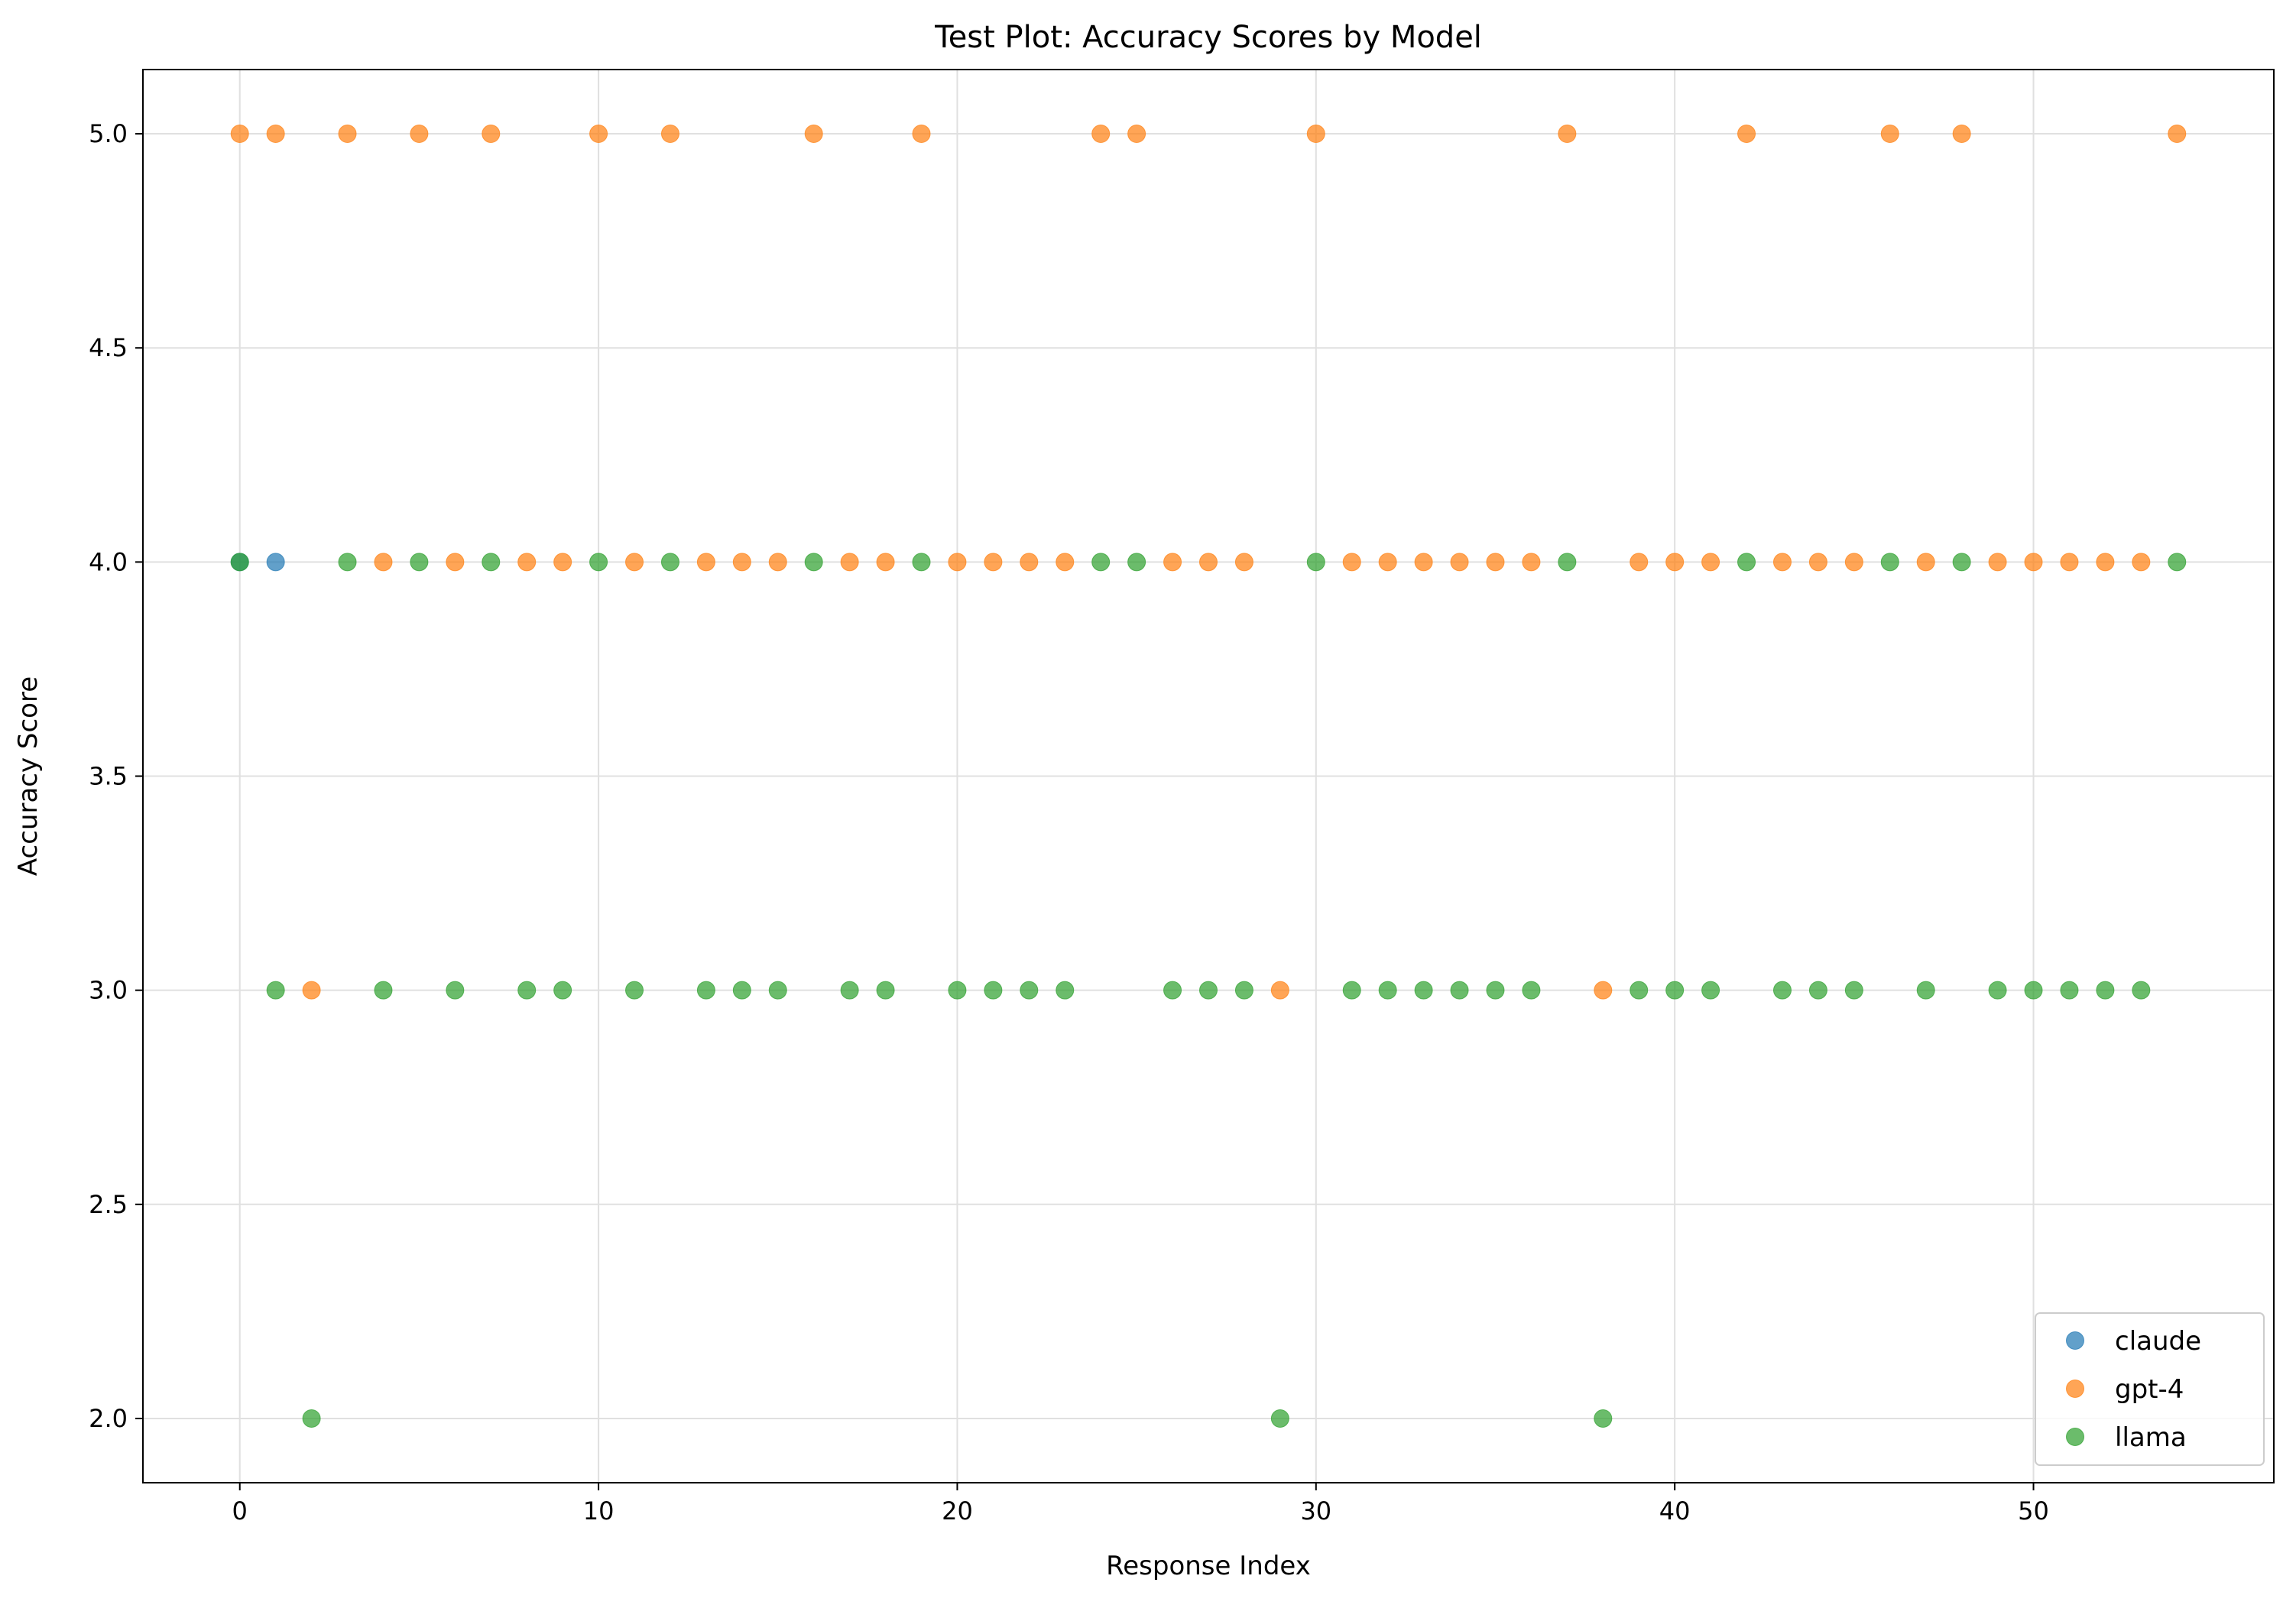 The height and width of the screenshot is (1605, 2296). Describe the element at coordinates (108, 1418) in the screenshot. I see `y-tick-label: 2.0` at that location.